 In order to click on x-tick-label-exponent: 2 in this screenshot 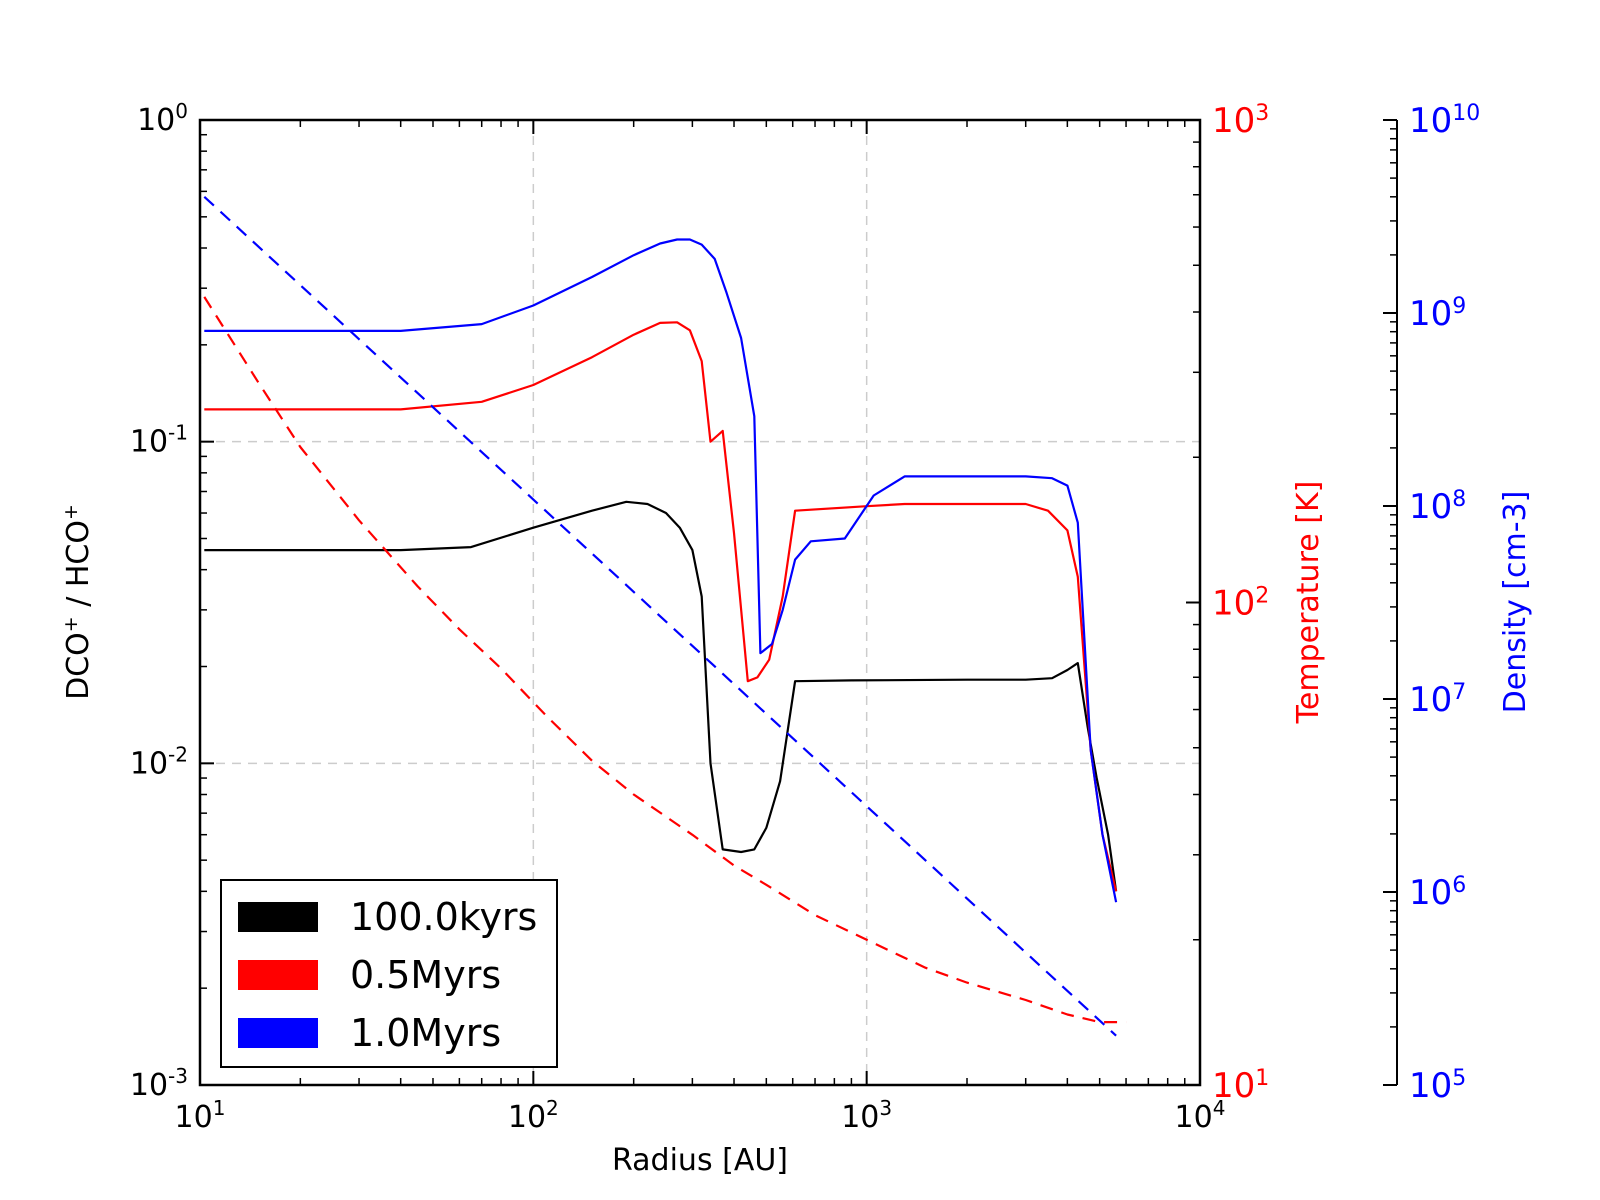, I will do `click(552, 1108)`.